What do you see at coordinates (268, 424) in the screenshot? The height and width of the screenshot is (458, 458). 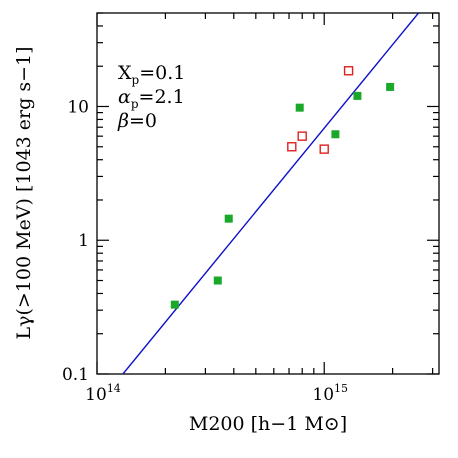 I see `x-axis-label: M200 [h−1 M⊙]` at bounding box center [268, 424].